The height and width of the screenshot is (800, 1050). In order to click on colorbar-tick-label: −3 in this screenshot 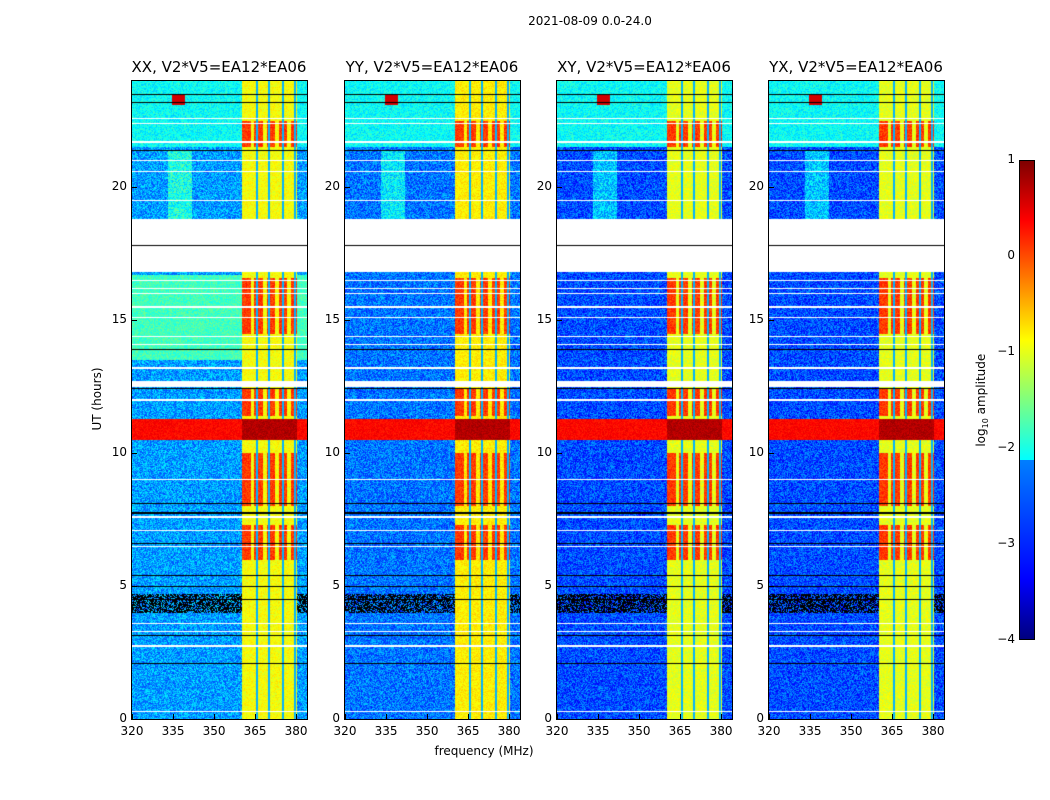, I will do `click(1006, 543)`.